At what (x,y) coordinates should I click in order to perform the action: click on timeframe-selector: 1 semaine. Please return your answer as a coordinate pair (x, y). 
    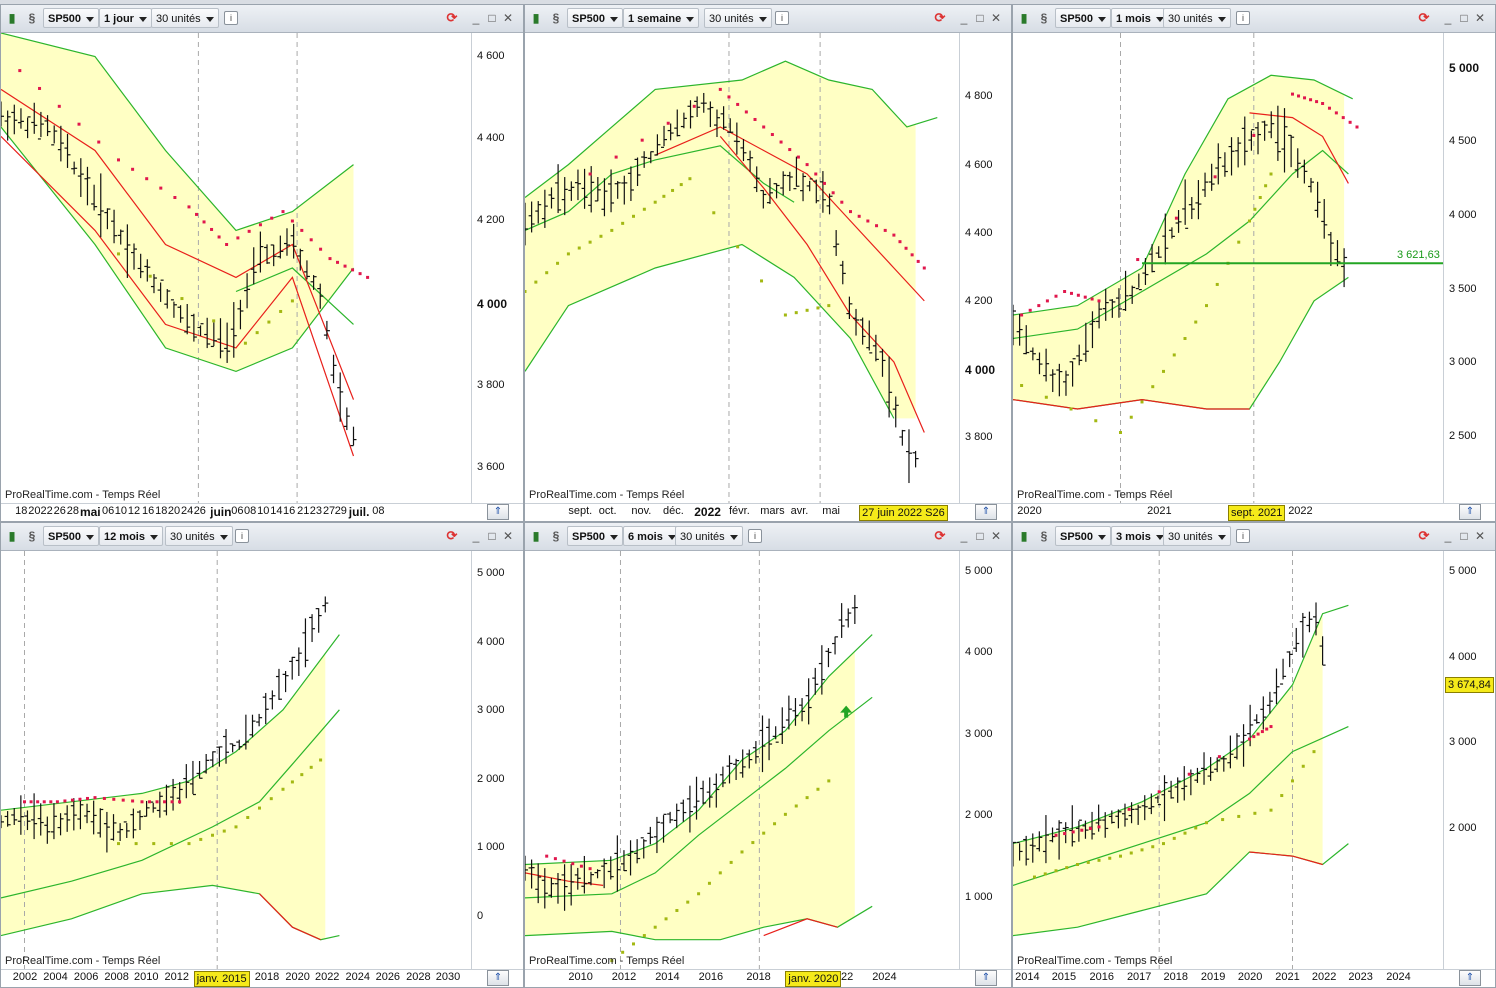
    Looking at the image, I should click on (661, 18).